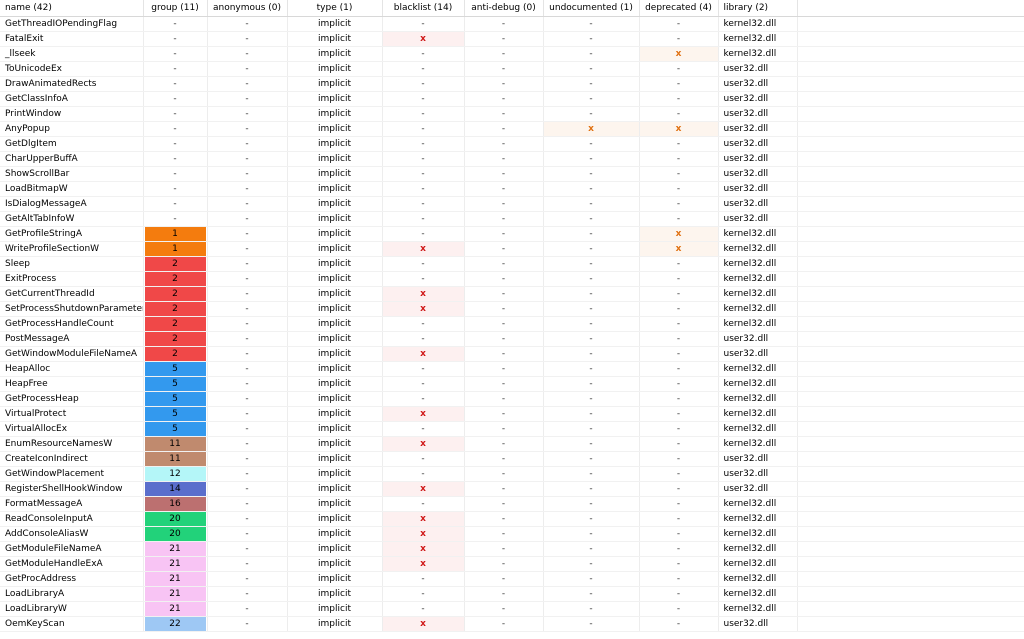 The image size is (1024, 639). Describe the element at coordinates (175, 234) in the screenshot. I see `group-cell: 1` at that location.